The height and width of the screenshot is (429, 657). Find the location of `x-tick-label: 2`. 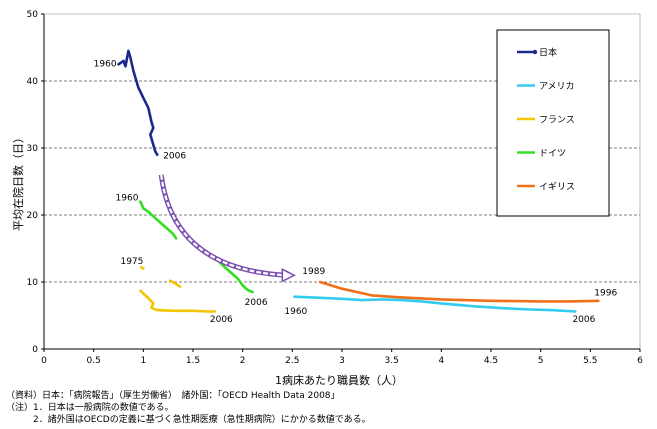

x-tick-label: 2 is located at coordinates (243, 361).